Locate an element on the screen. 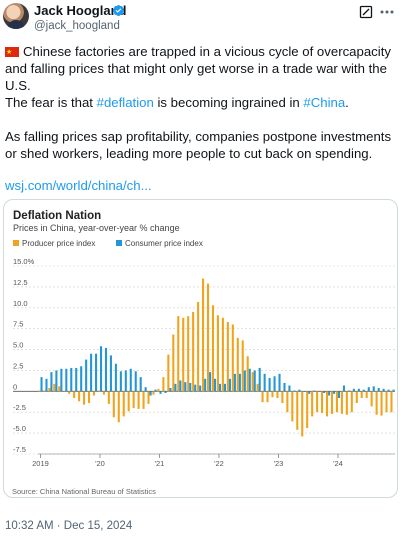 This screenshot has width=400, height=538. tweet-timestamp: 10:32 AM · Dec 15, 2024 is located at coordinates (69, 526).